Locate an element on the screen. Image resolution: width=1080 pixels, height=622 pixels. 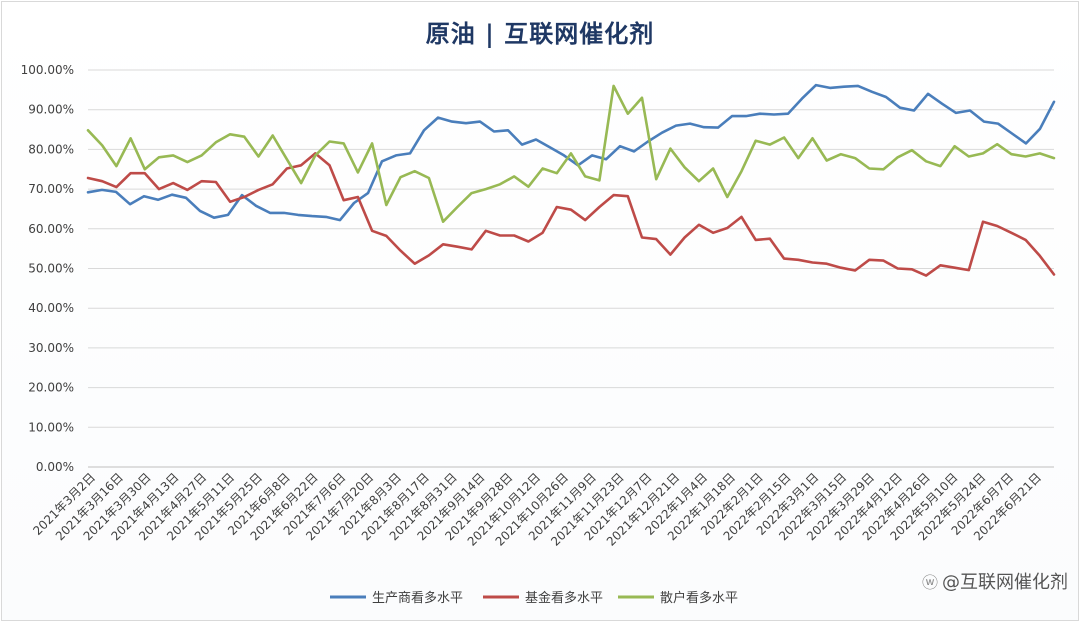
weibo-icon: ⓦ is located at coordinates (929, 582).